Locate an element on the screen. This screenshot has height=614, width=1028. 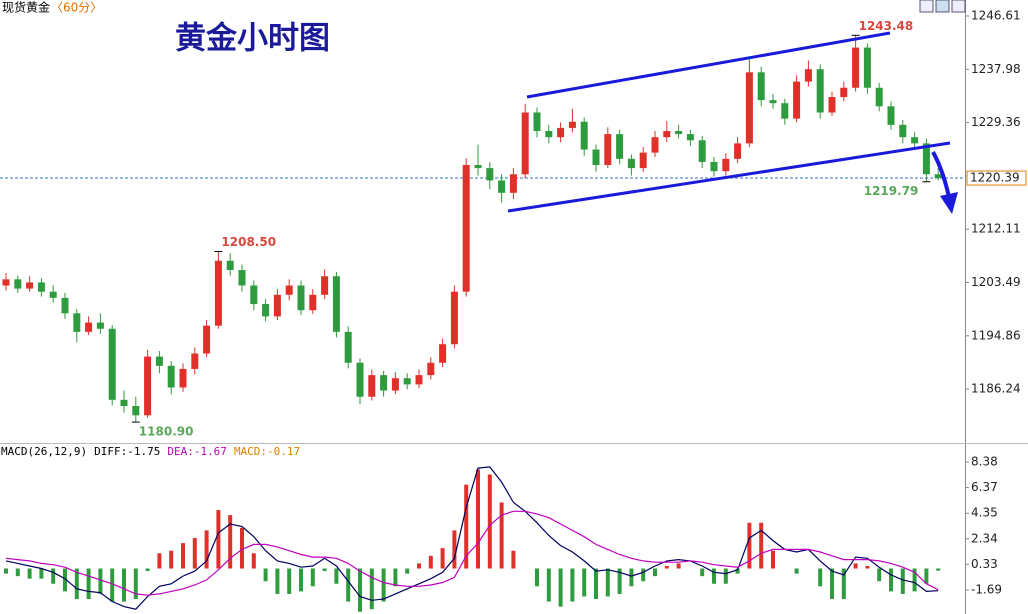
channel-lower is located at coordinates (729, 177).